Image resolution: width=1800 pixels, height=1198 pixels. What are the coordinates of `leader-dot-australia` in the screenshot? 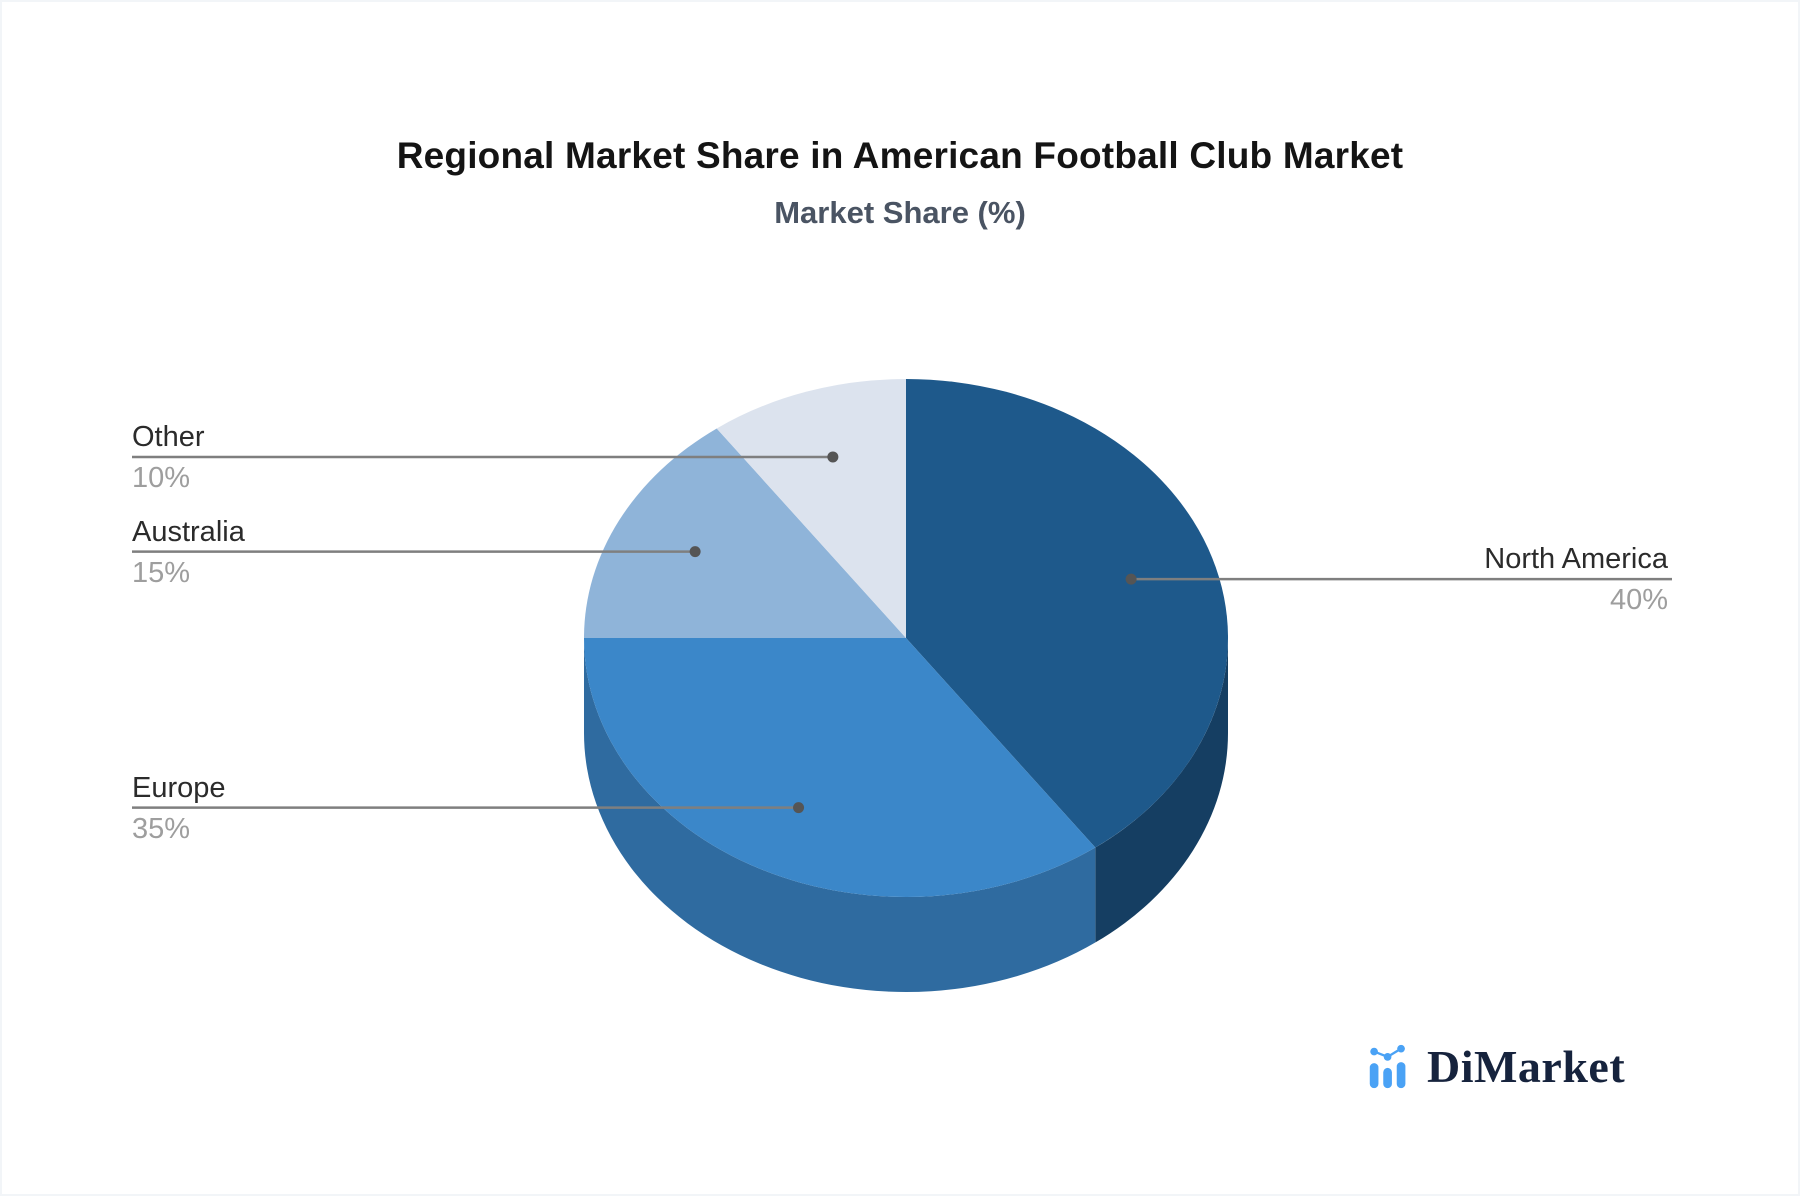 It's located at (695, 552).